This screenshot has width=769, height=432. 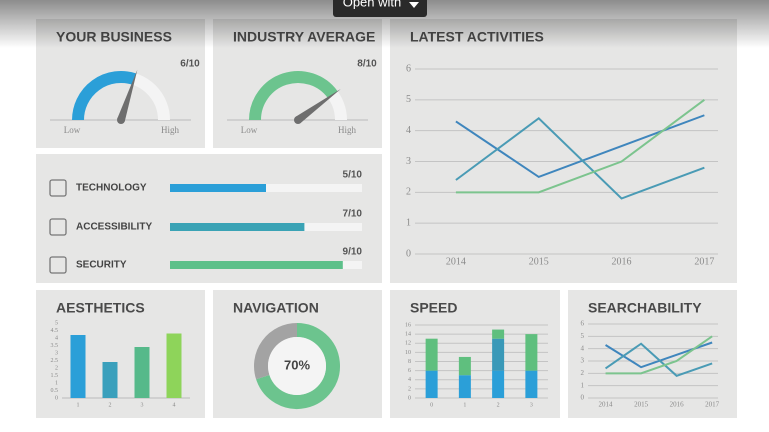 What do you see at coordinates (408, 353) in the screenshot?
I see `y-tick-label: 10` at bounding box center [408, 353].